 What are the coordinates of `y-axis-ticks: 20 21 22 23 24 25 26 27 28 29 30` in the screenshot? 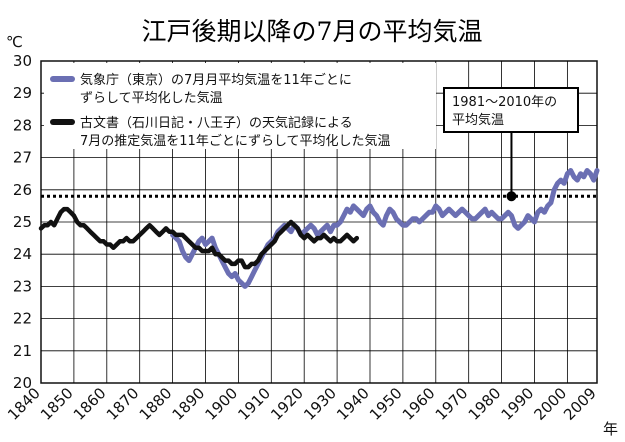 It's located at (22, 222).